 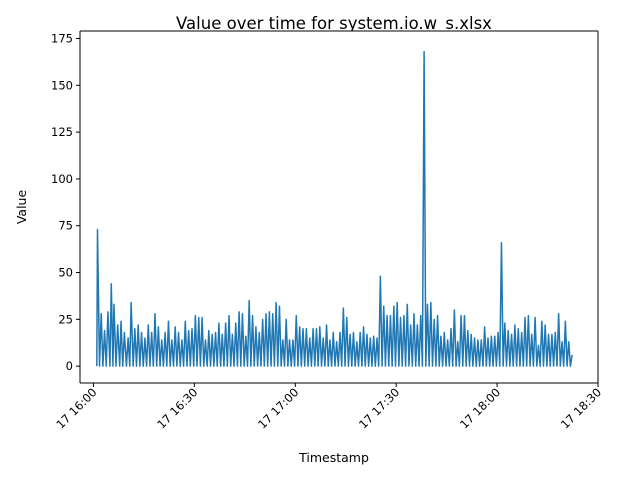 I want to click on y-axis-label: Value, so click(x=21, y=207).